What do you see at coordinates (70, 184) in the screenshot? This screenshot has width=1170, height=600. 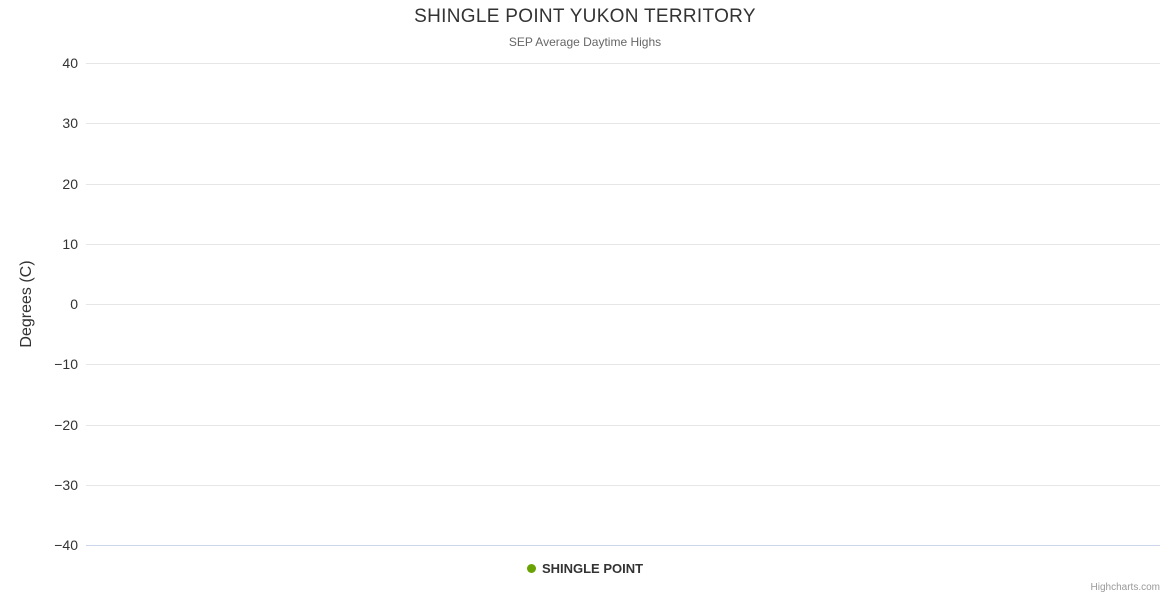 I see `y-axis-tick-label: 20` at bounding box center [70, 184].